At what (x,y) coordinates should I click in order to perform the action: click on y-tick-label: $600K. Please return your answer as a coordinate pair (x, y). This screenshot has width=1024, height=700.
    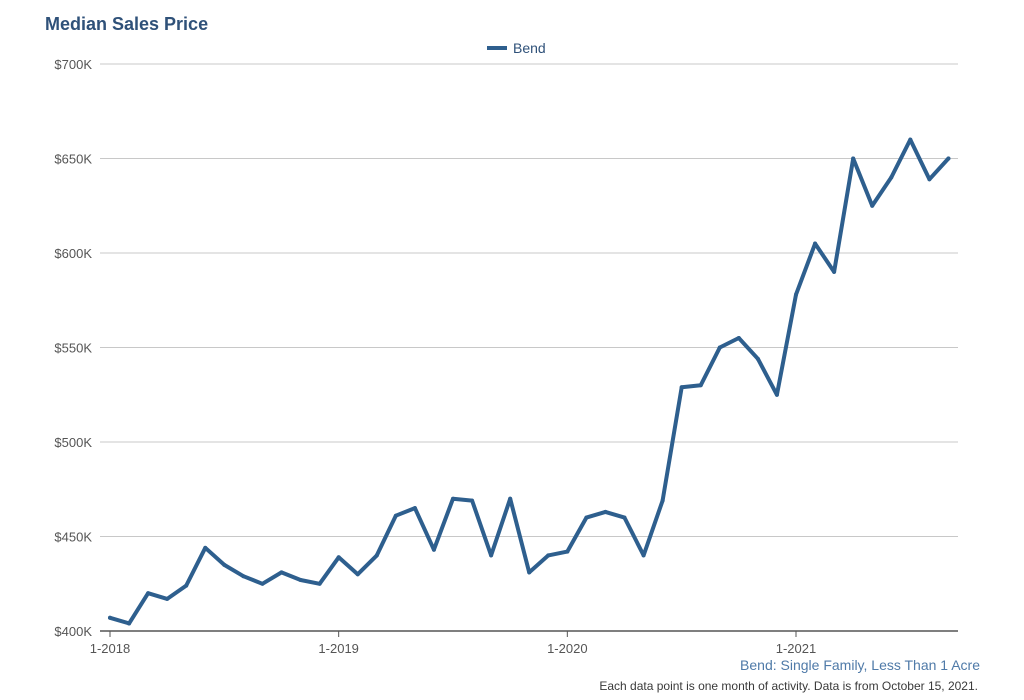
    Looking at the image, I should click on (73, 253).